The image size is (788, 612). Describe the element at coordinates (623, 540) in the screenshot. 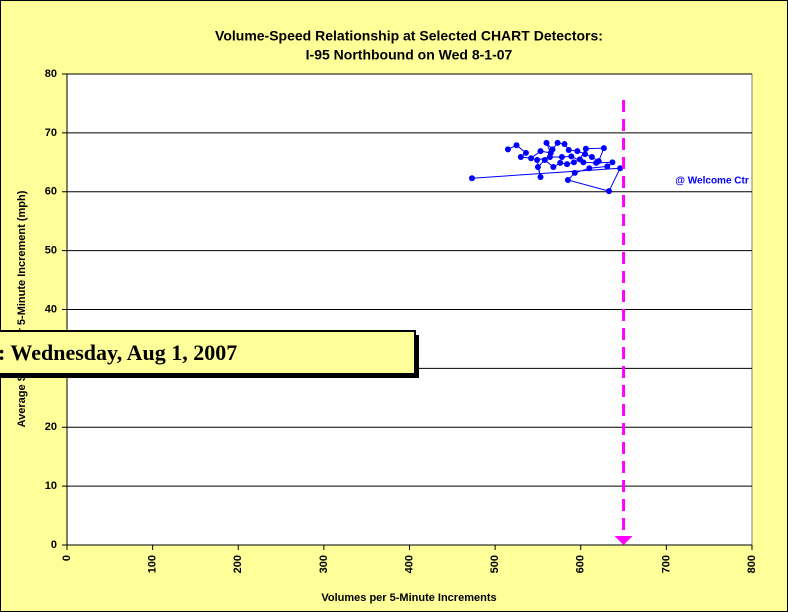

I see `reference-arrow` at that location.